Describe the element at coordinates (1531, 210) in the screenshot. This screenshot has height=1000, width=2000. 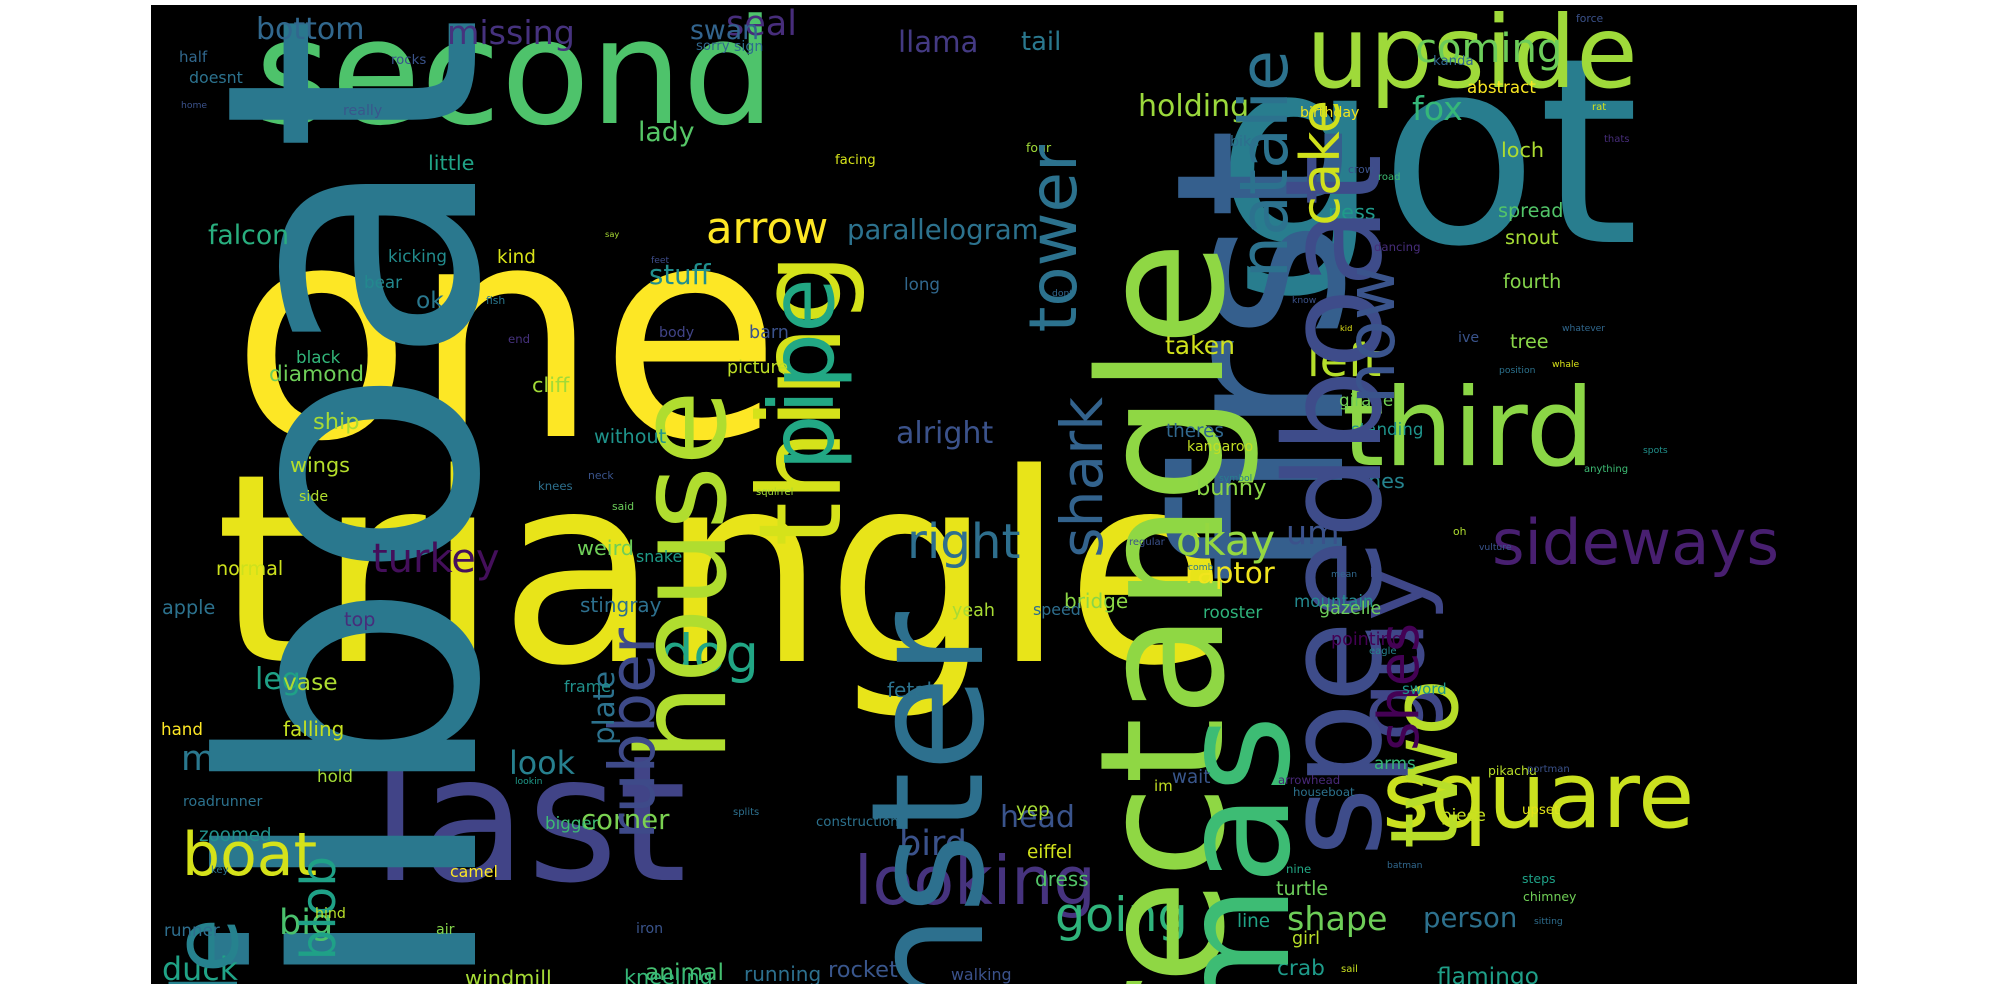
I see `cloud-word-spread: spread` at that location.